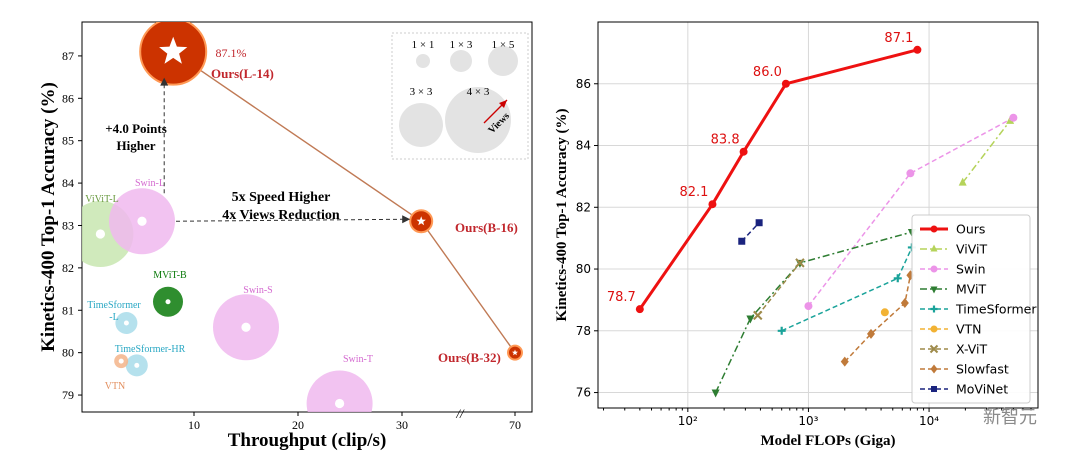 Image resolution: width=1073 pixels, height=464 pixels. Describe the element at coordinates (503, 104) in the screenshot. I see `views-arrow-head` at that location.